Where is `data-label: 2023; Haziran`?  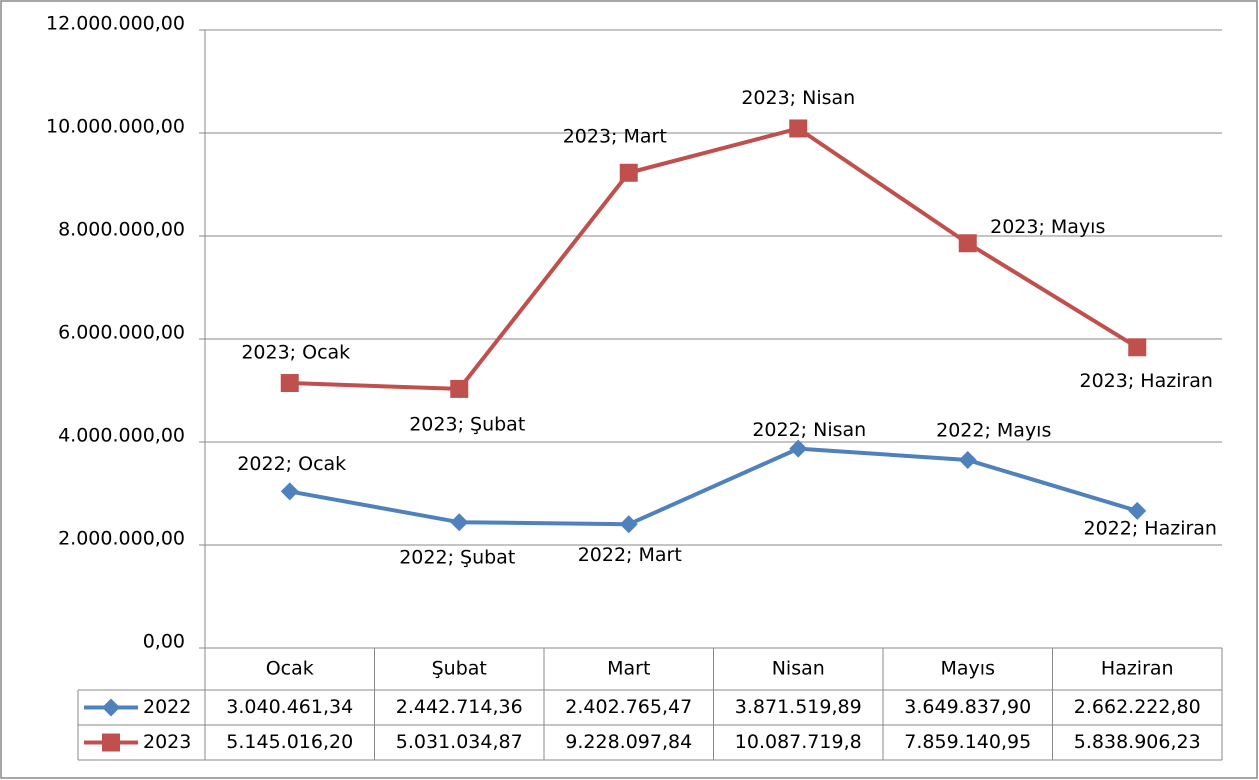
data-label: 2023; Haziran is located at coordinates (1146, 381).